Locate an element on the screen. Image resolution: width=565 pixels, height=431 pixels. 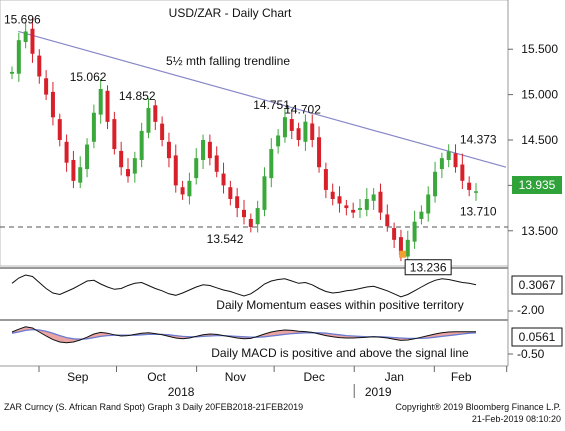
y-tick-label: 15.000 is located at coordinates (539, 95).